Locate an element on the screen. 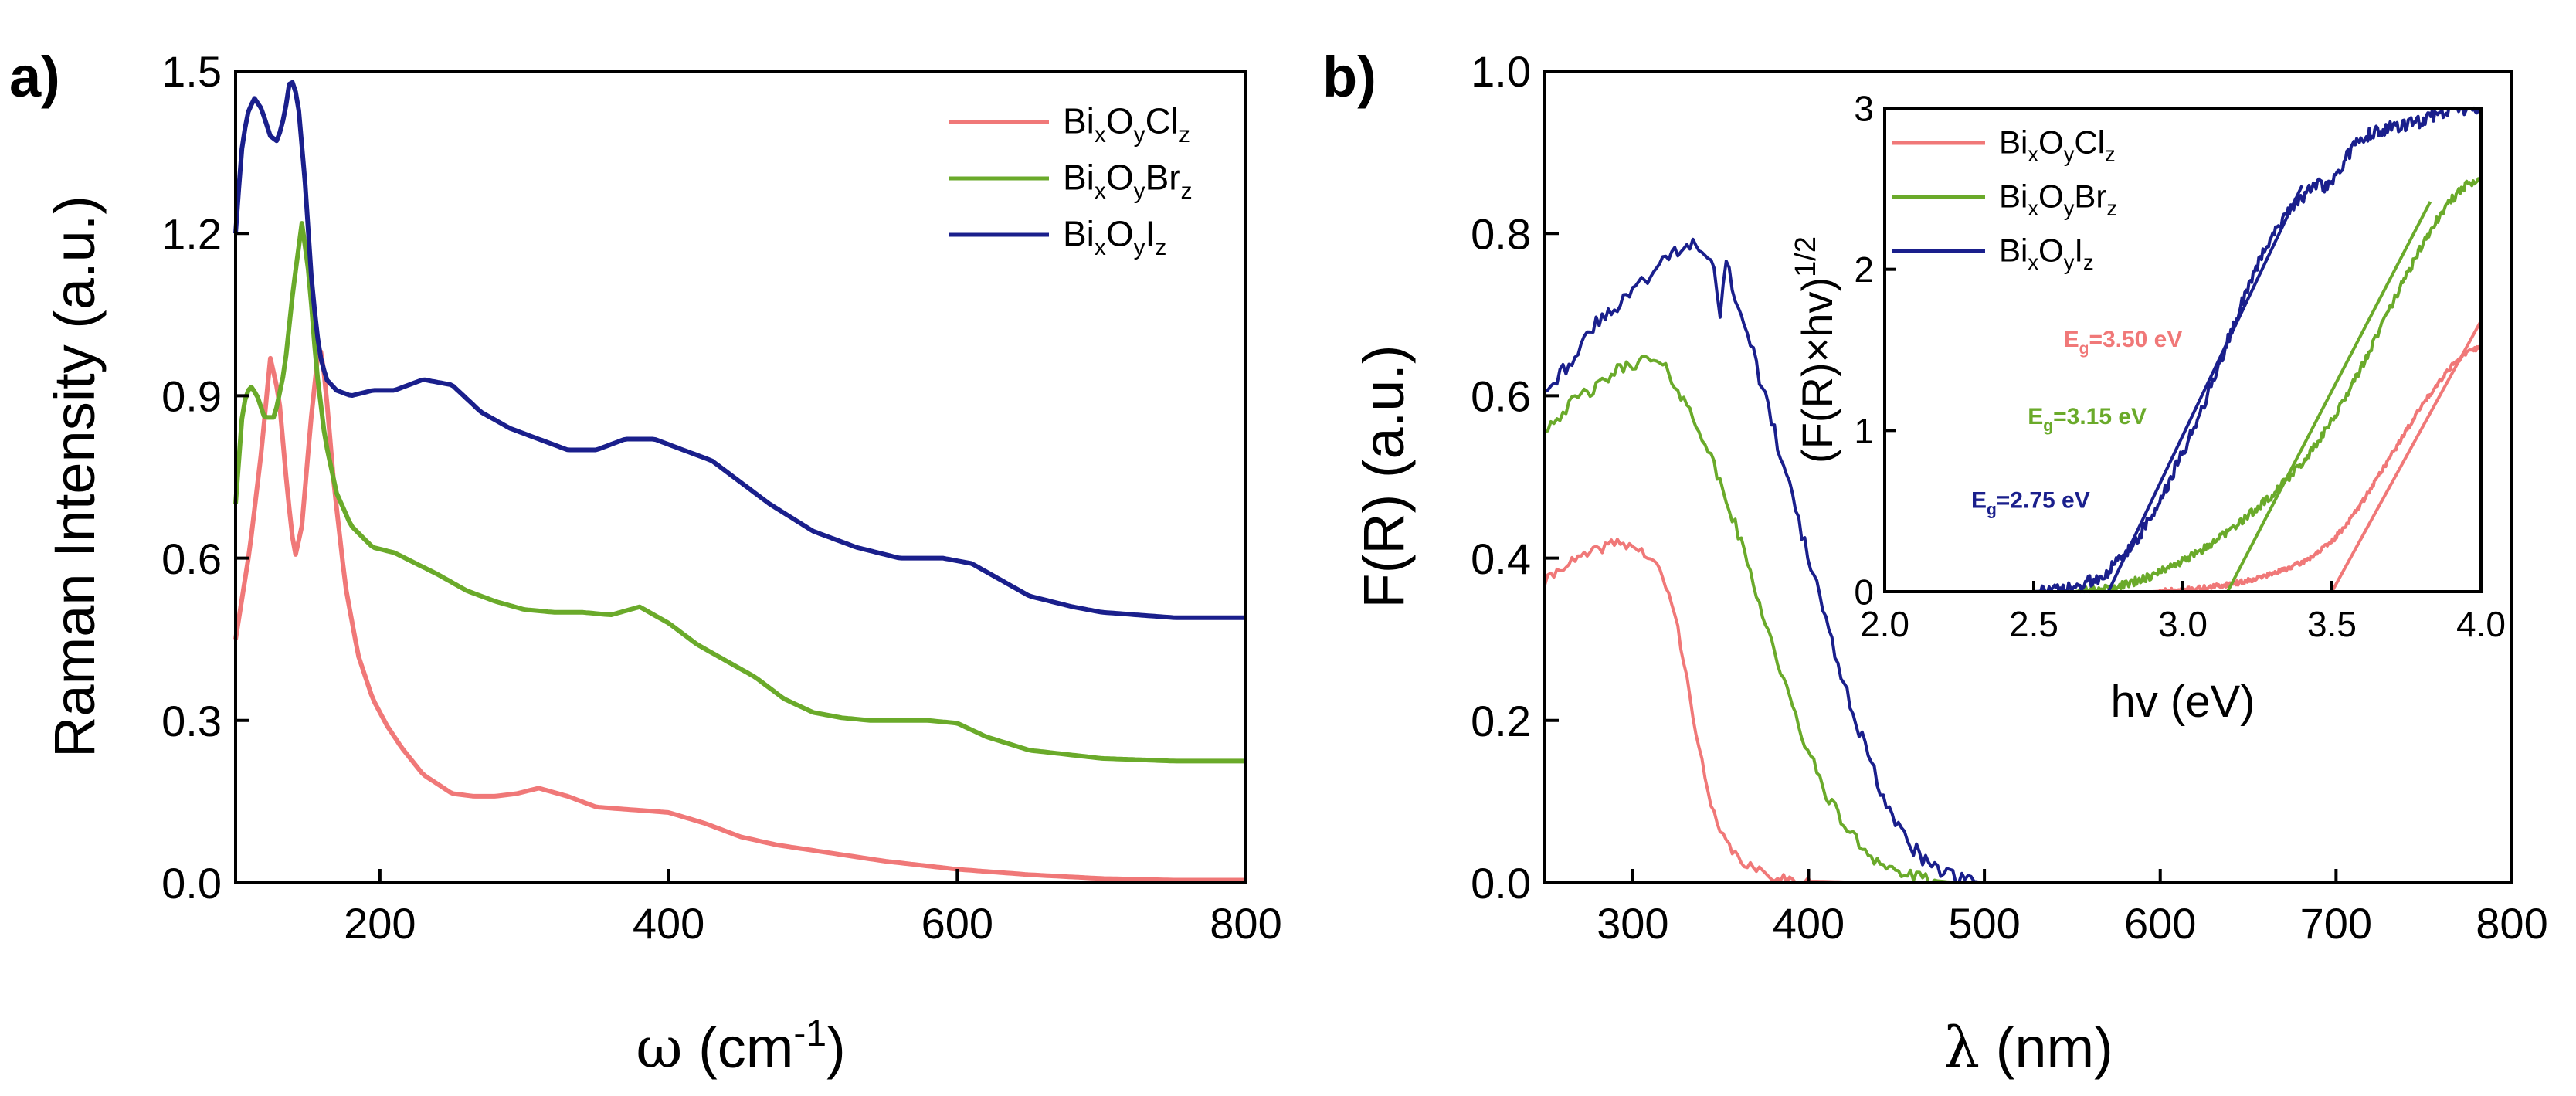  absorbance-x-tick-label: 600 is located at coordinates (2160, 923).